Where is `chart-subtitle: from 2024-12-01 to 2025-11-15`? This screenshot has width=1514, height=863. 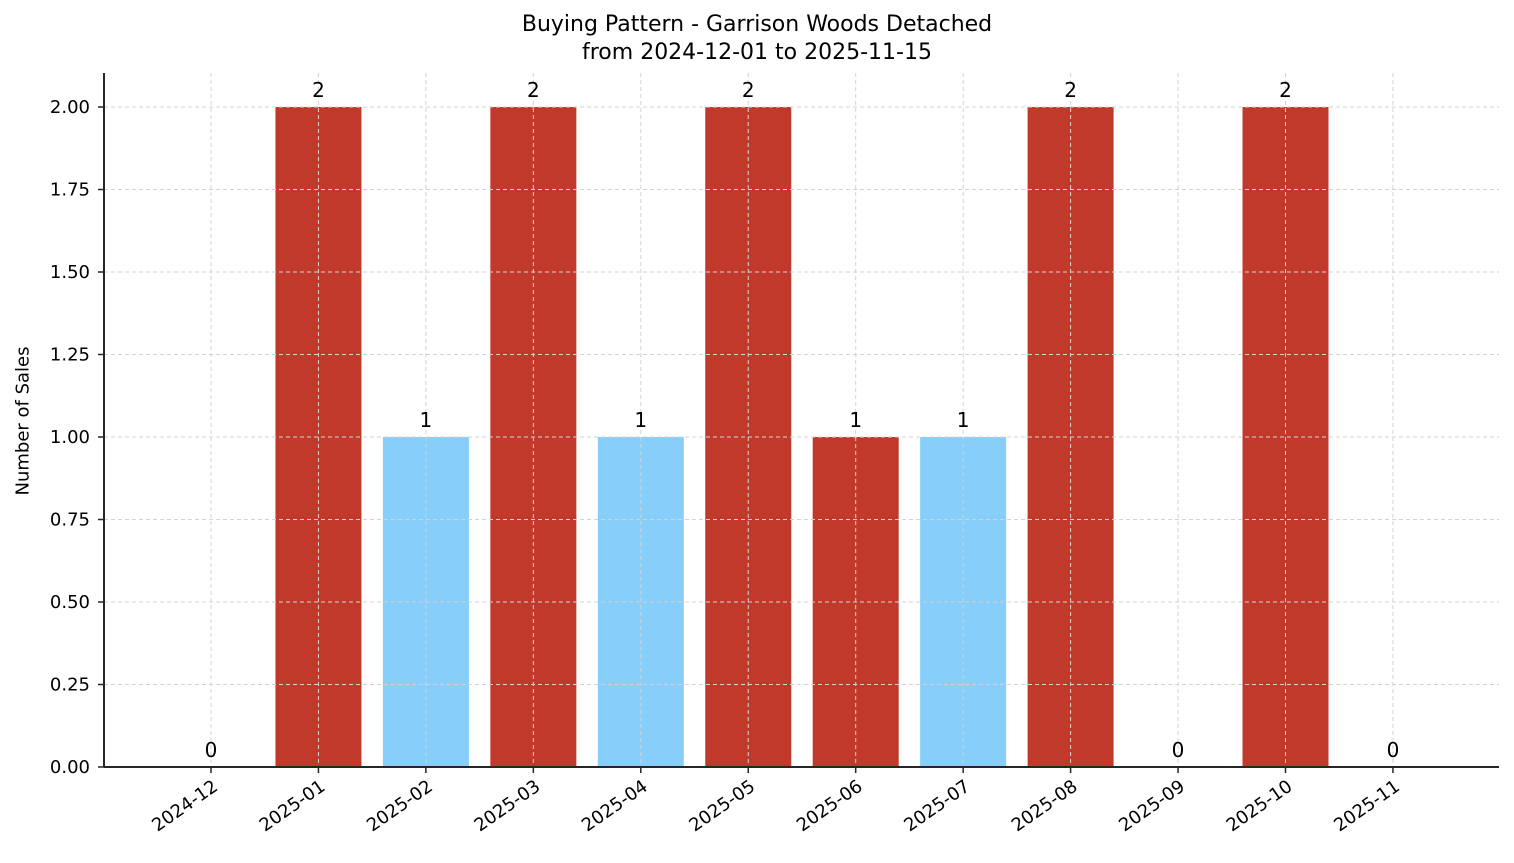
chart-subtitle: from 2024-12-01 to 2025-11-15 is located at coordinates (757, 52).